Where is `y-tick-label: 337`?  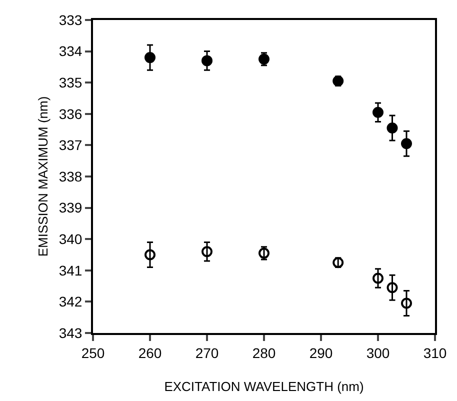
y-tick-label: 337 is located at coordinates (70, 145).